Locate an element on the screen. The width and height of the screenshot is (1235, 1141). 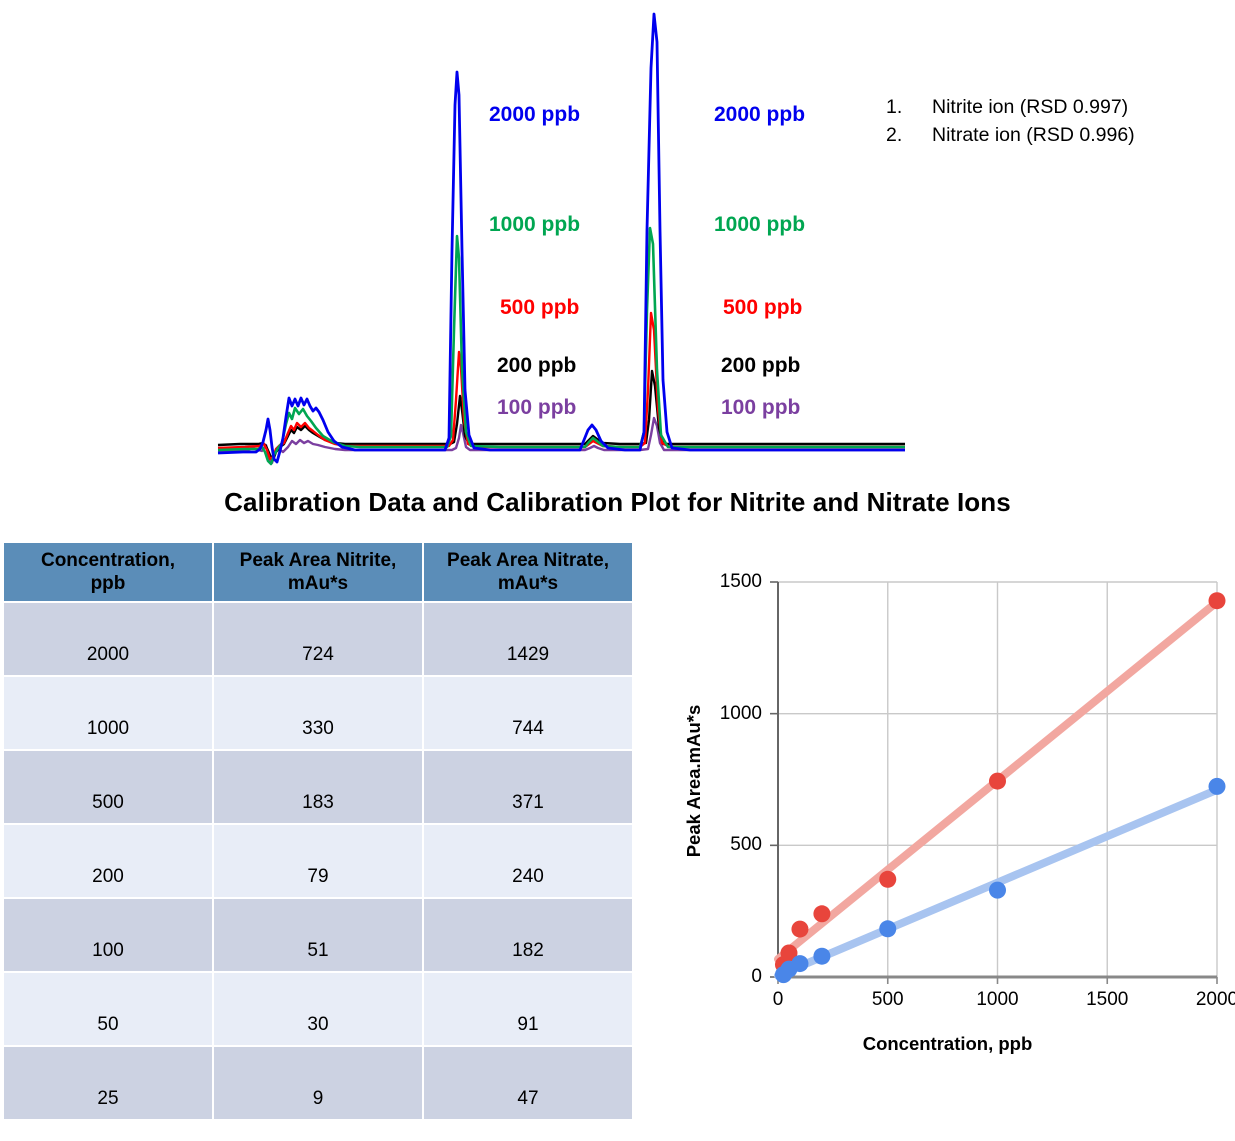
y-tick-label: 500 is located at coordinates (746, 845).